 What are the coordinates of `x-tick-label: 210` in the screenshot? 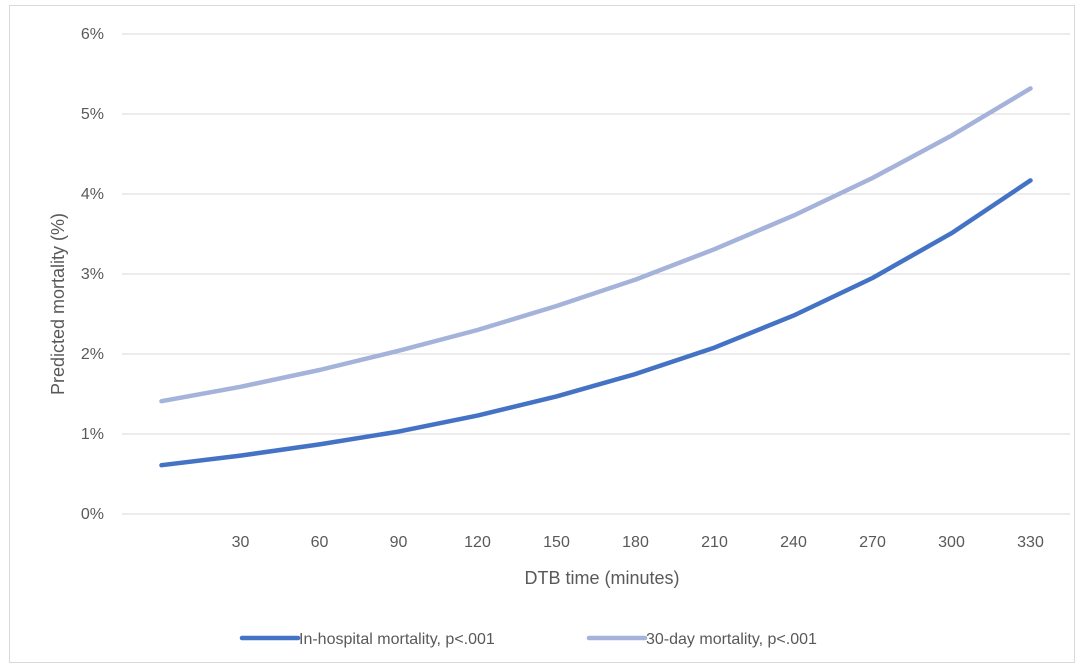 It's located at (714, 542).